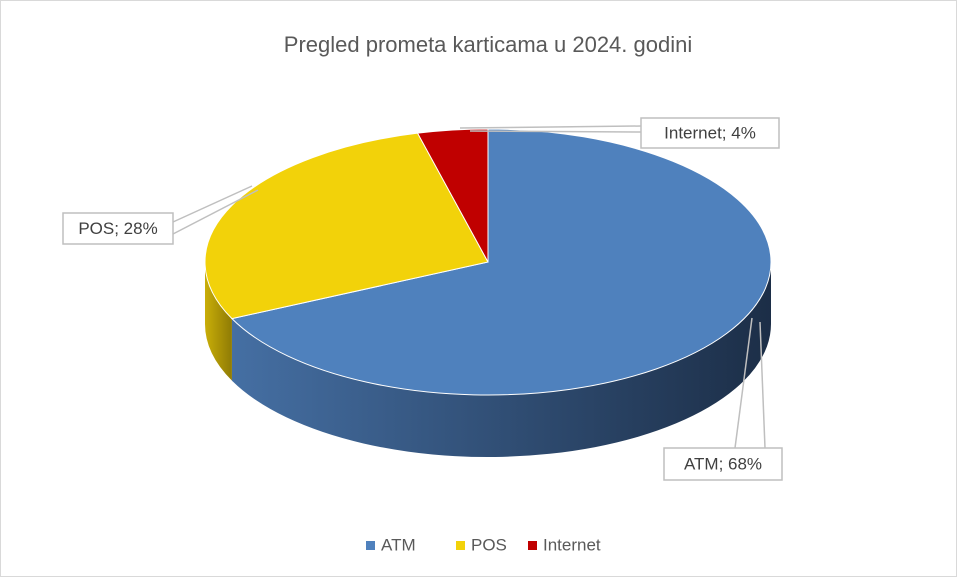  Describe the element at coordinates (489, 544) in the screenshot. I see `legend-label: POS` at that location.